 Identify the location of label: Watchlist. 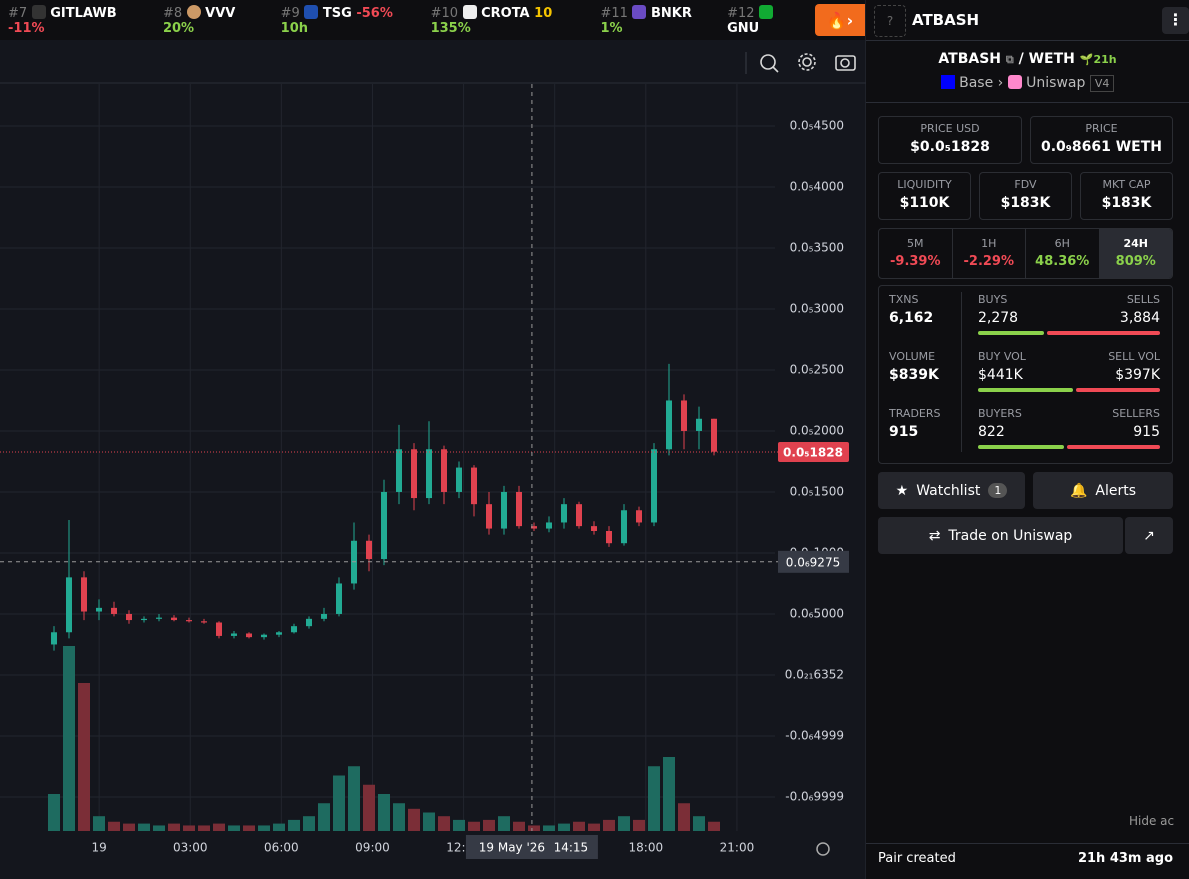
(948, 490).